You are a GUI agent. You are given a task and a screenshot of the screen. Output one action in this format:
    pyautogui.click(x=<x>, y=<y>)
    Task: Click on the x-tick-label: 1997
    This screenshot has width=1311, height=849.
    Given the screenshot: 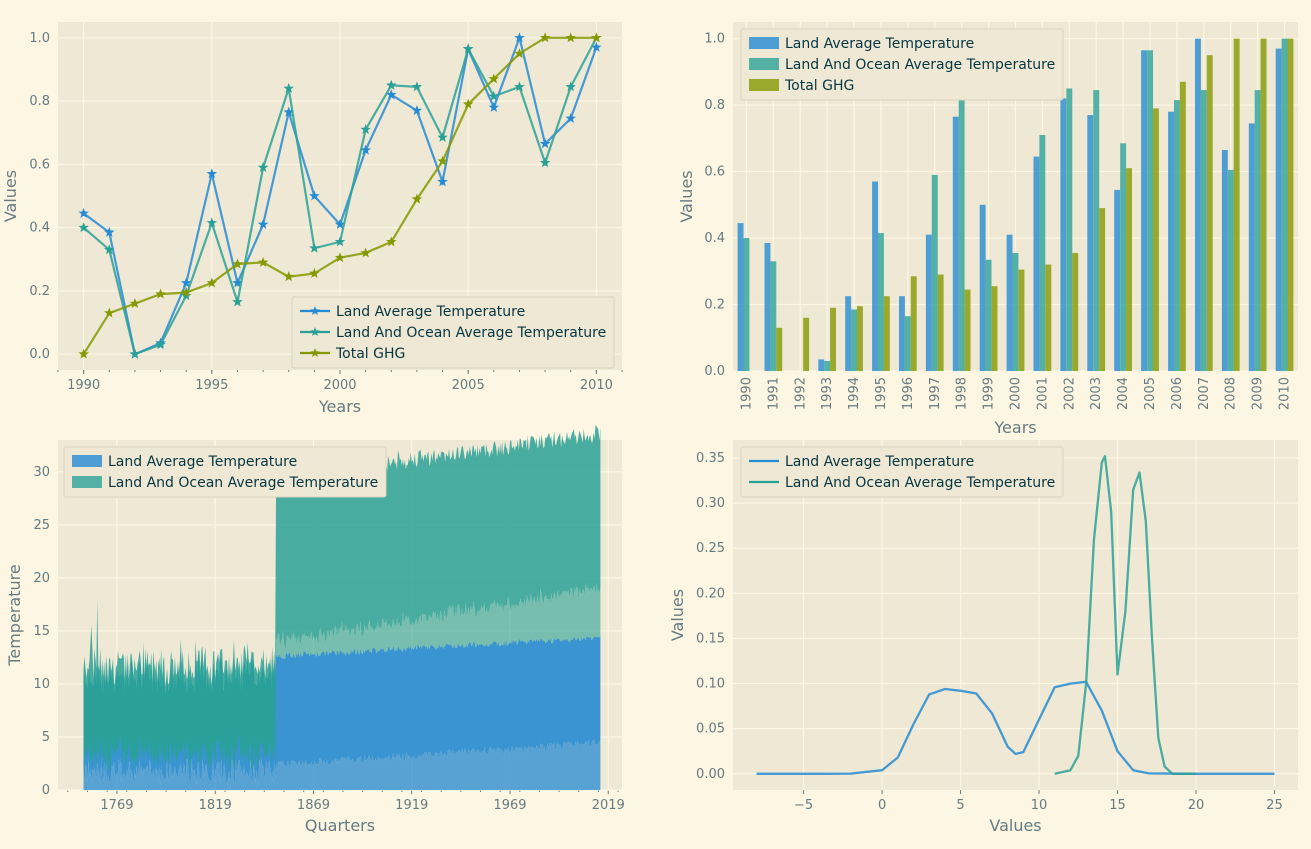 What is the action you would take?
    pyautogui.click(x=935, y=393)
    